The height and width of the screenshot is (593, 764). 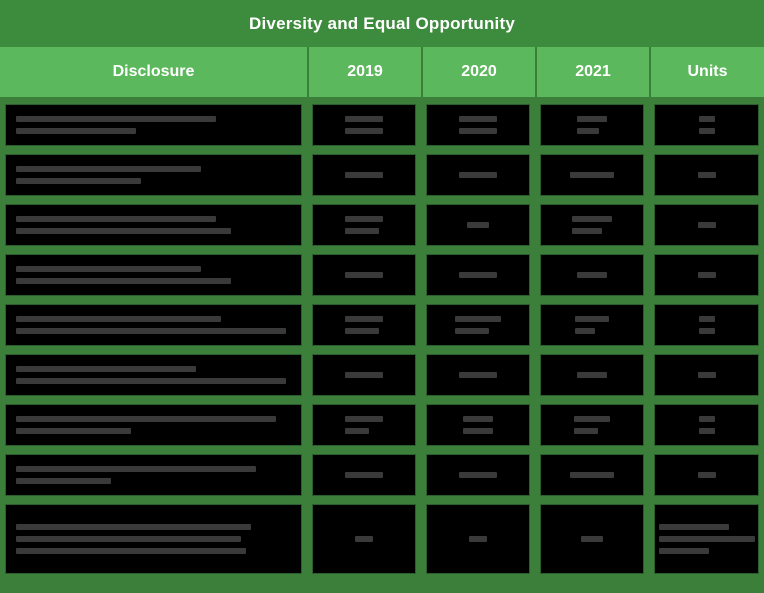 I want to click on header-2021: 2021, so click(x=592, y=73).